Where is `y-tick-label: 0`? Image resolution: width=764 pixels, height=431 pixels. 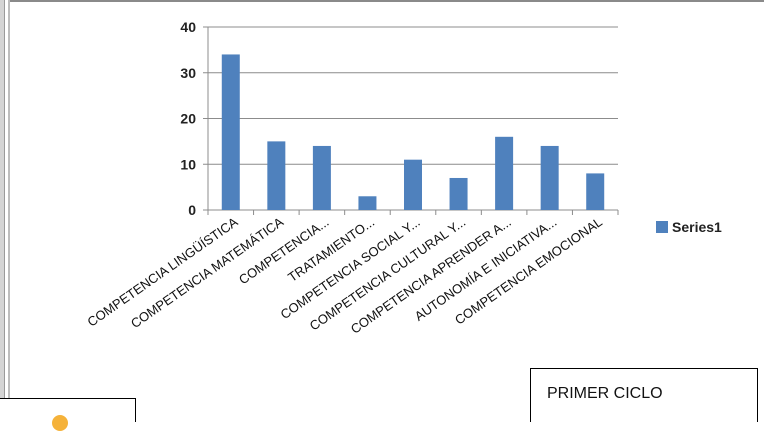
y-tick-label: 0 is located at coordinates (192, 210).